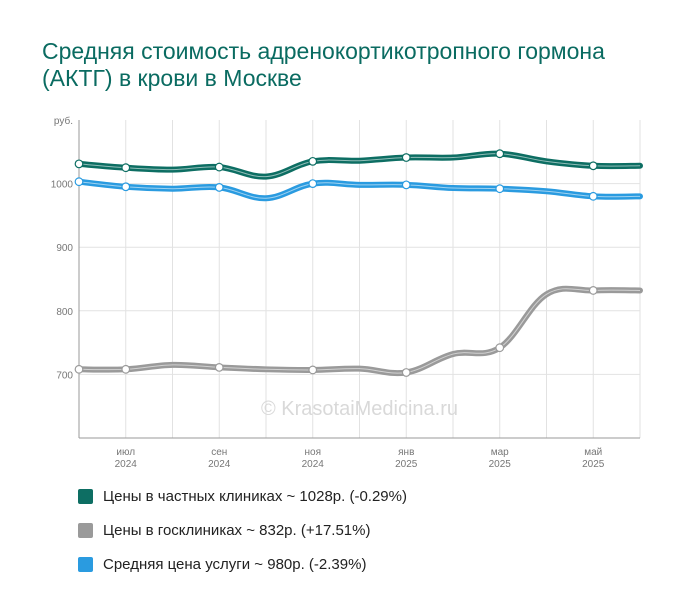  Describe the element at coordinates (406, 452) in the screenshot. I see `x-tick-label-month: янв` at that location.